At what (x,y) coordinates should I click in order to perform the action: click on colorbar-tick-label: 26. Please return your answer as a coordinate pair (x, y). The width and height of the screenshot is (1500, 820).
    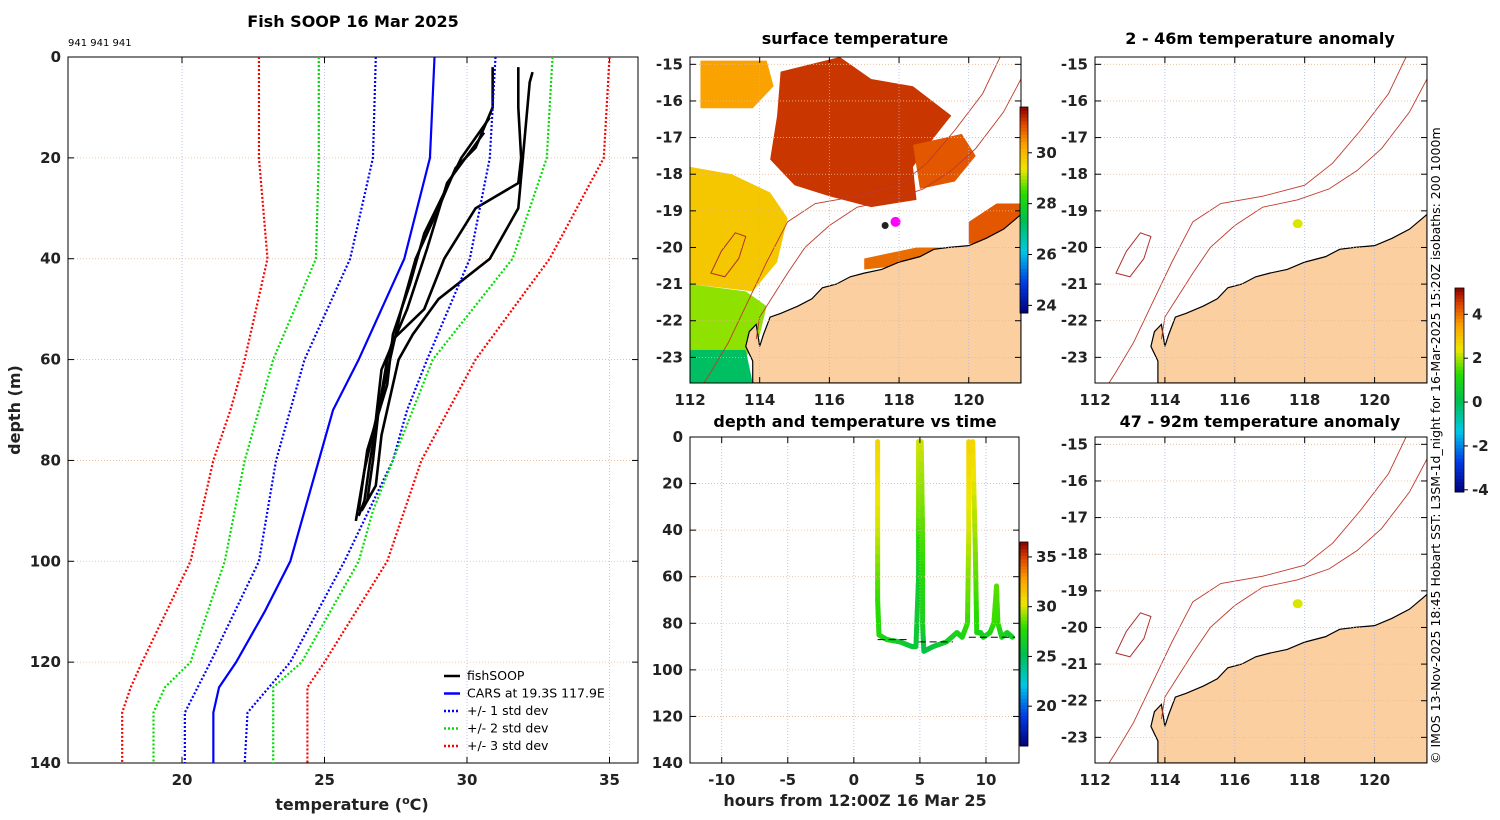
    Looking at the image, I should click on (1046, 255).